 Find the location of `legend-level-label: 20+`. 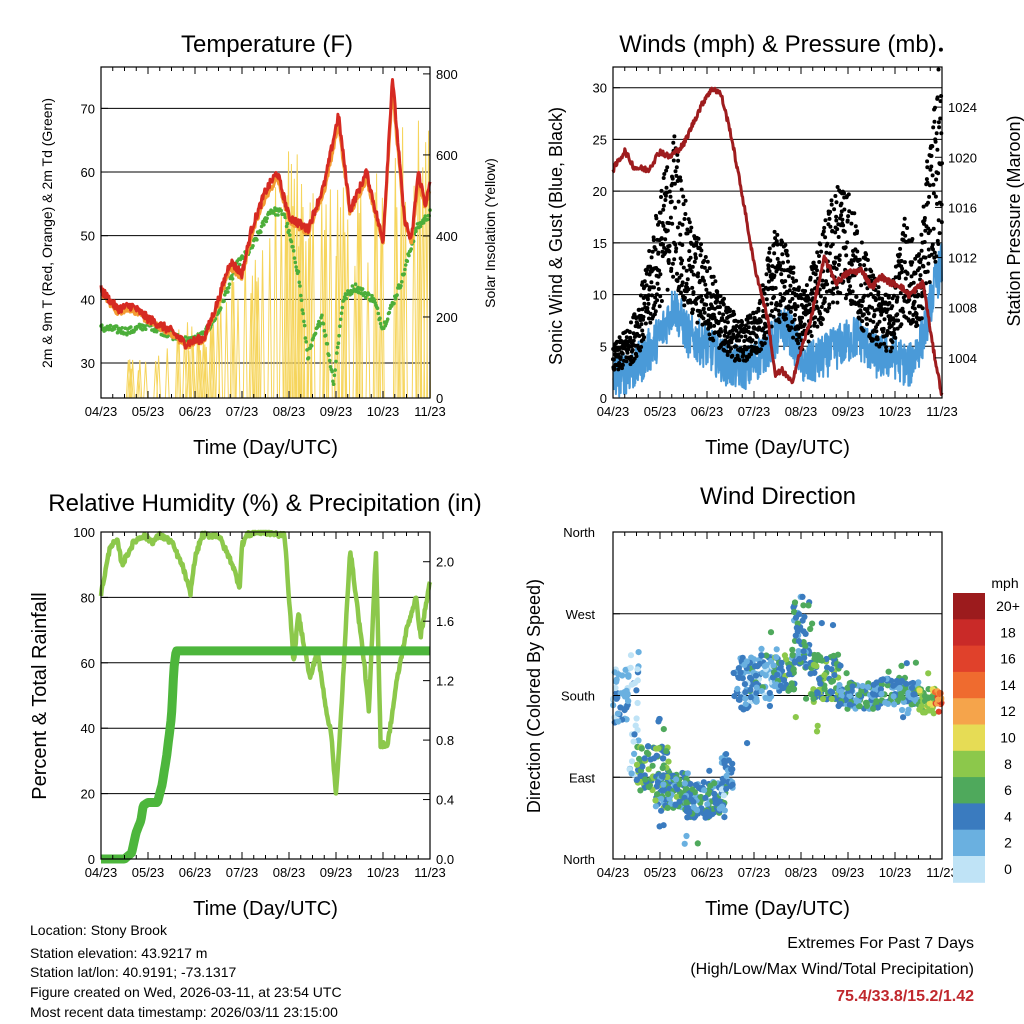

legend-level-label: 20+ is located at coordinates (1008, 606).